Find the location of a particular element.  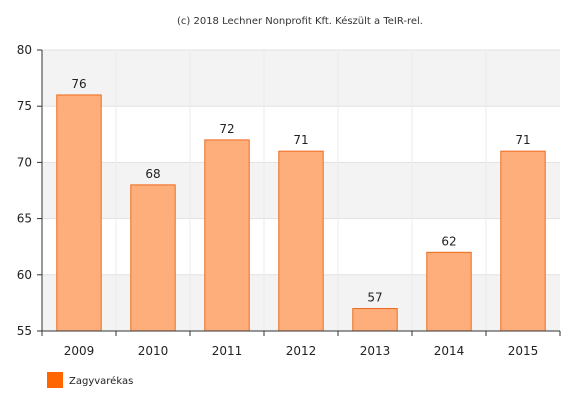

legend-label: Zagyvarékas is located at coordinates (101, 381).